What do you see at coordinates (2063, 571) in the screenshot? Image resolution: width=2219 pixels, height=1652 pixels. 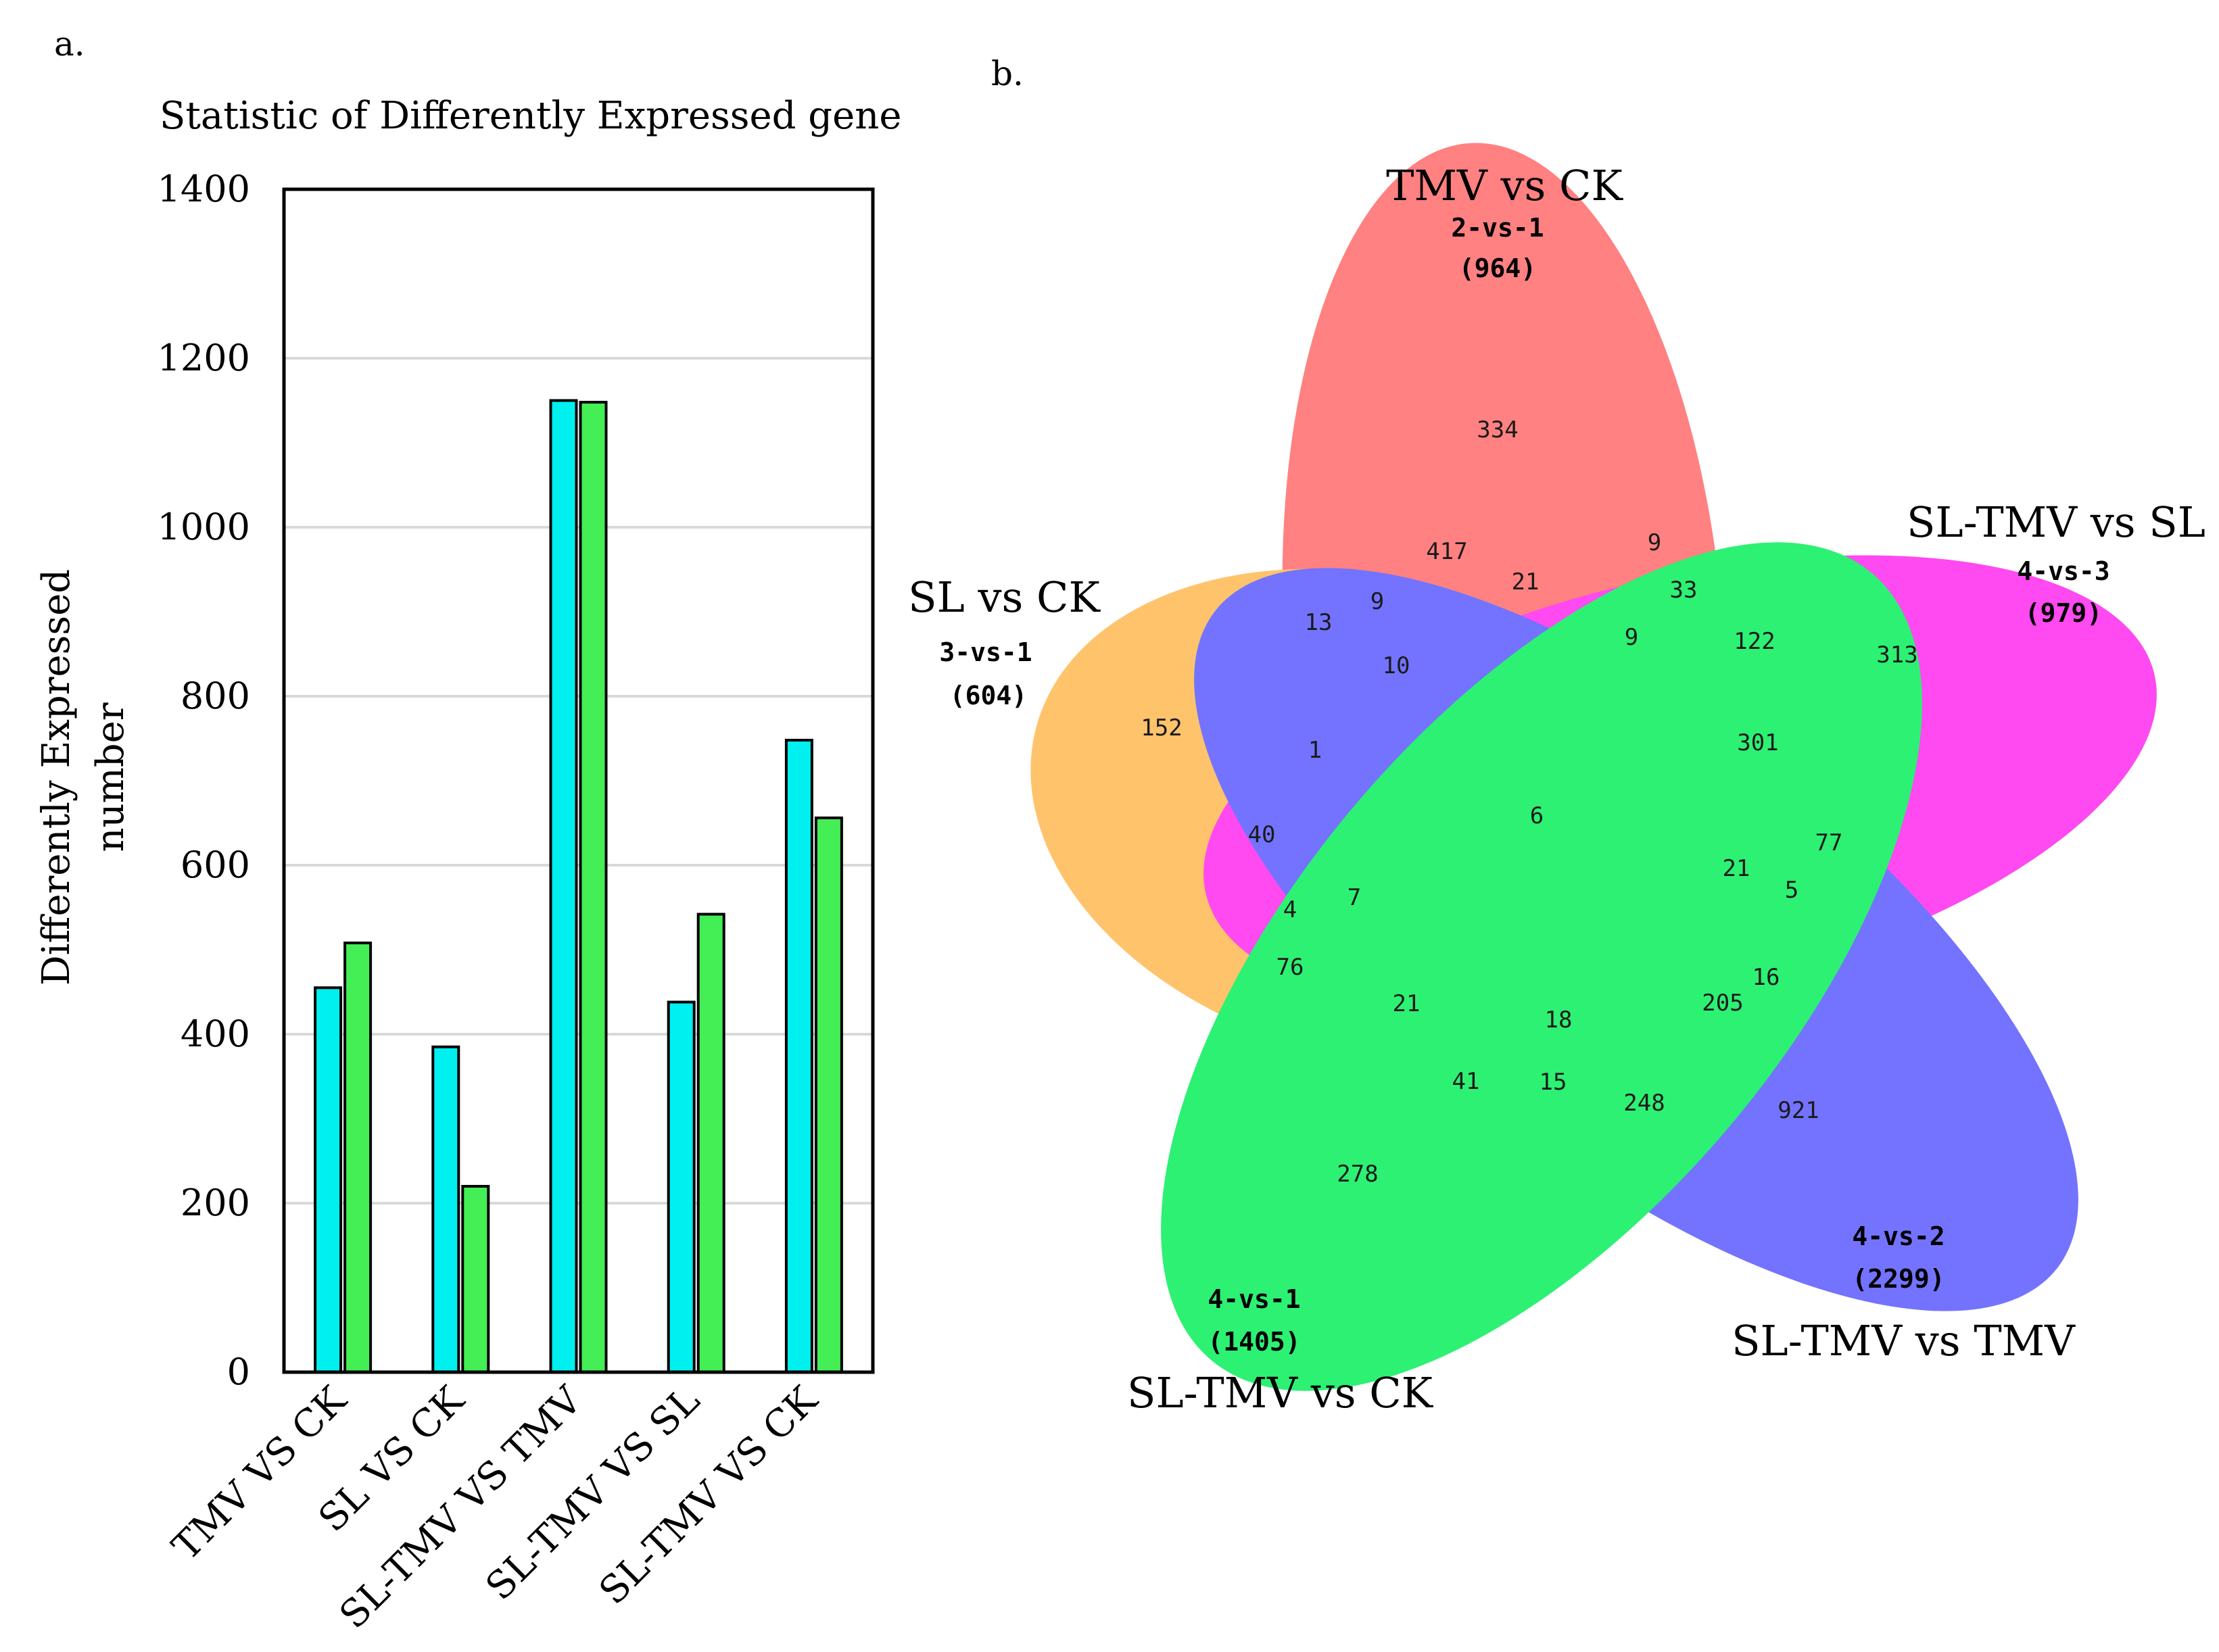 I see `set-code: 4-vs-3` at bounding box center [2063, 571].